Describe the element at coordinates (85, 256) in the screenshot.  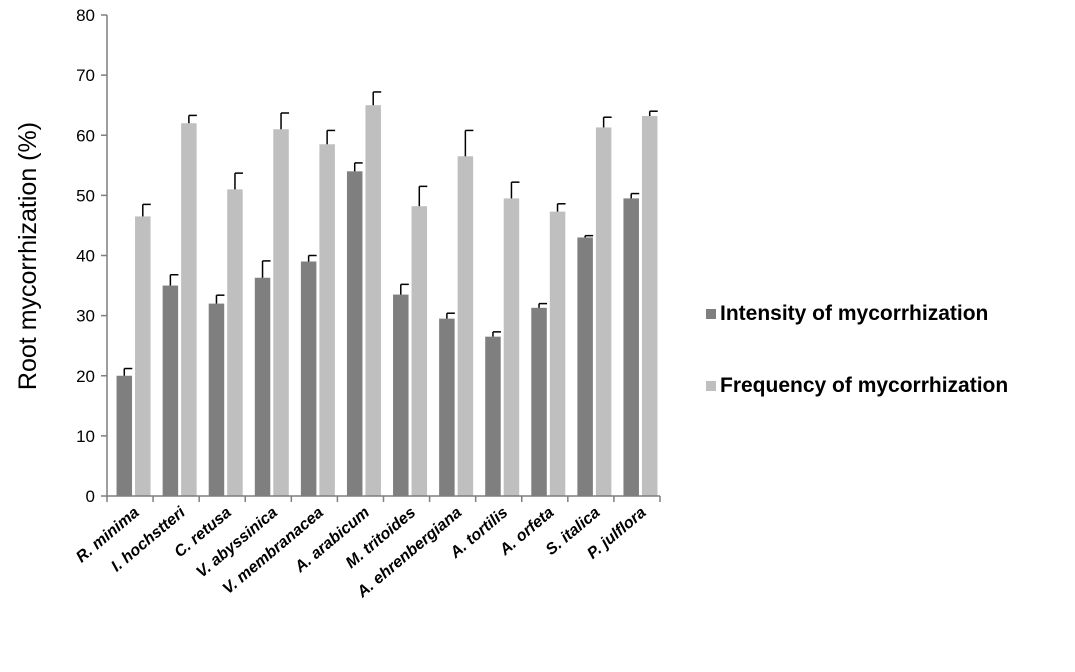
I see `y-tick-label-40: 40` at that location.